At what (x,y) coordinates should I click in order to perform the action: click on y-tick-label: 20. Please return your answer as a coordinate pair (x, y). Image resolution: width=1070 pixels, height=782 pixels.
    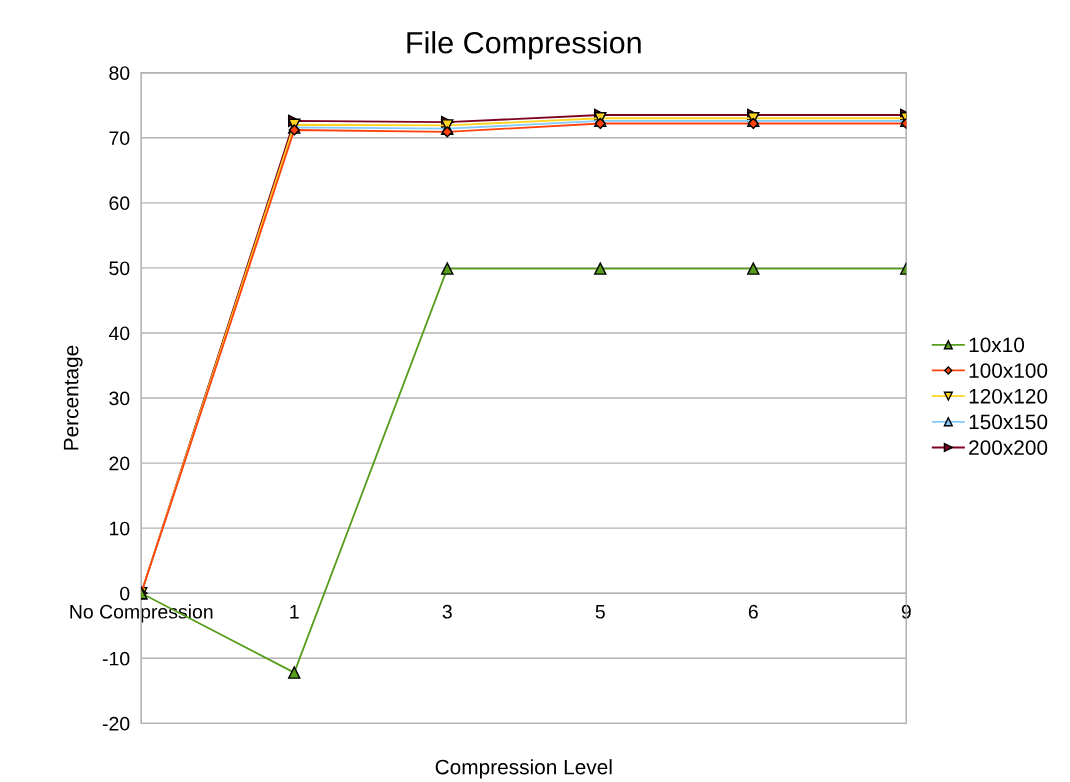
    Looking at the image, I should click on (119, 463).